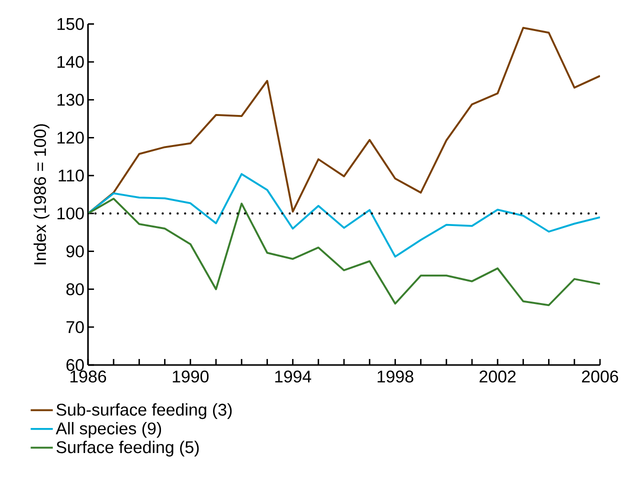  Describe the element at coordinates (71, 24) in the screenshot. I see `y-tick-label: 150` at that location.